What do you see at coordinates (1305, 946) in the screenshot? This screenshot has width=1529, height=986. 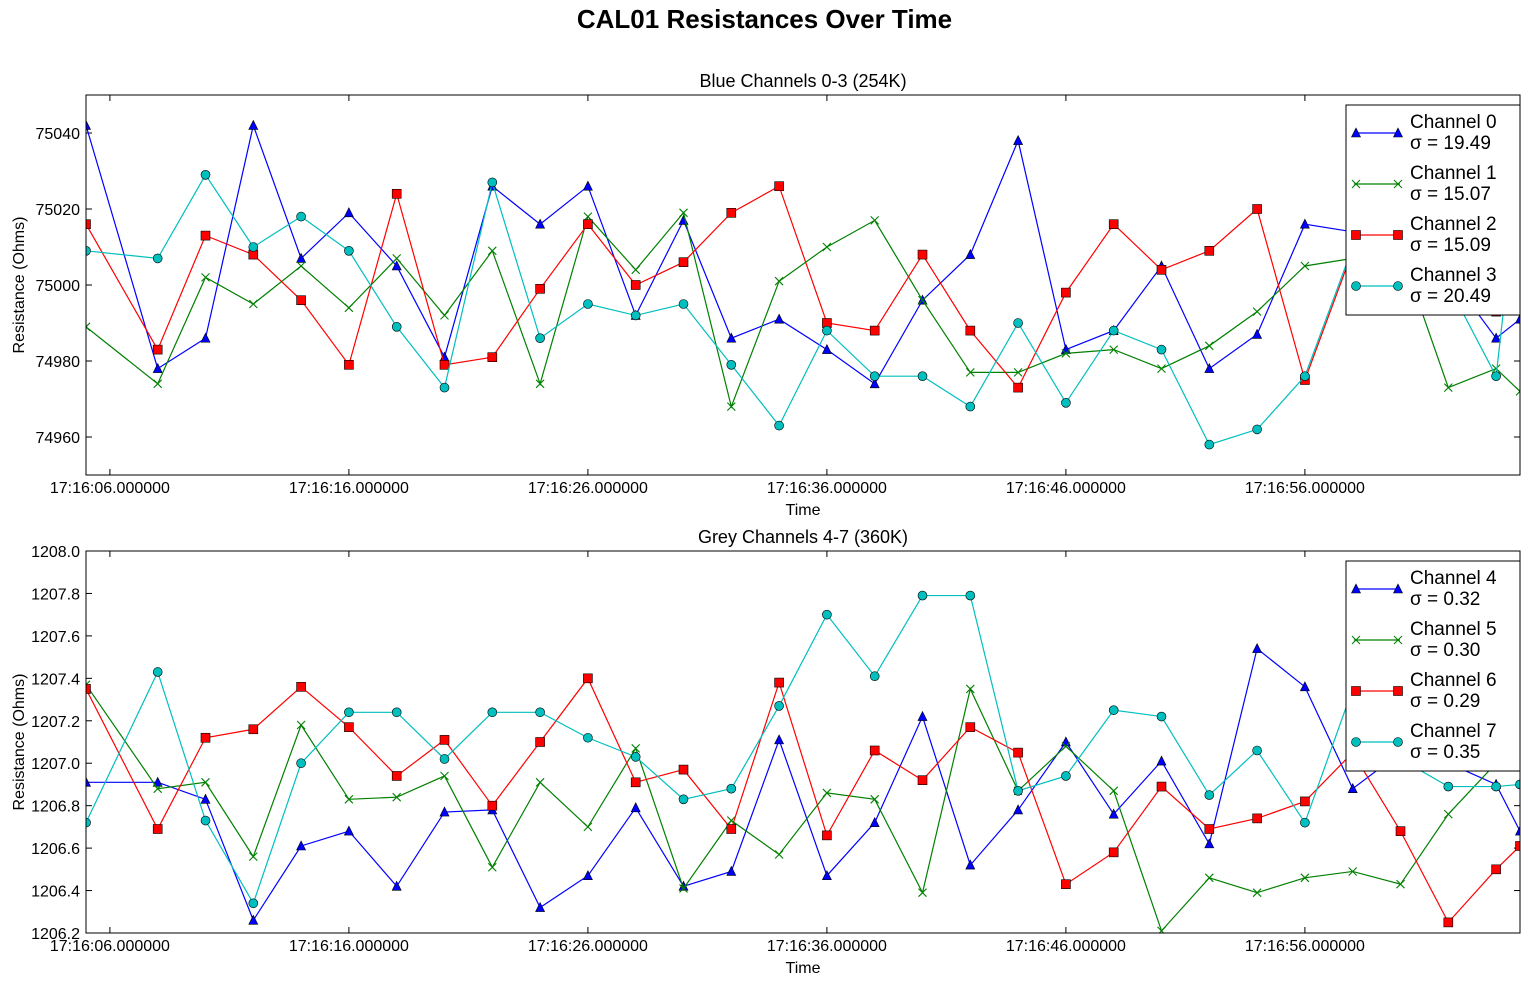 I see `chart1-xtick-label: 17:16:56.000000` at bounding box center [1305, 946].